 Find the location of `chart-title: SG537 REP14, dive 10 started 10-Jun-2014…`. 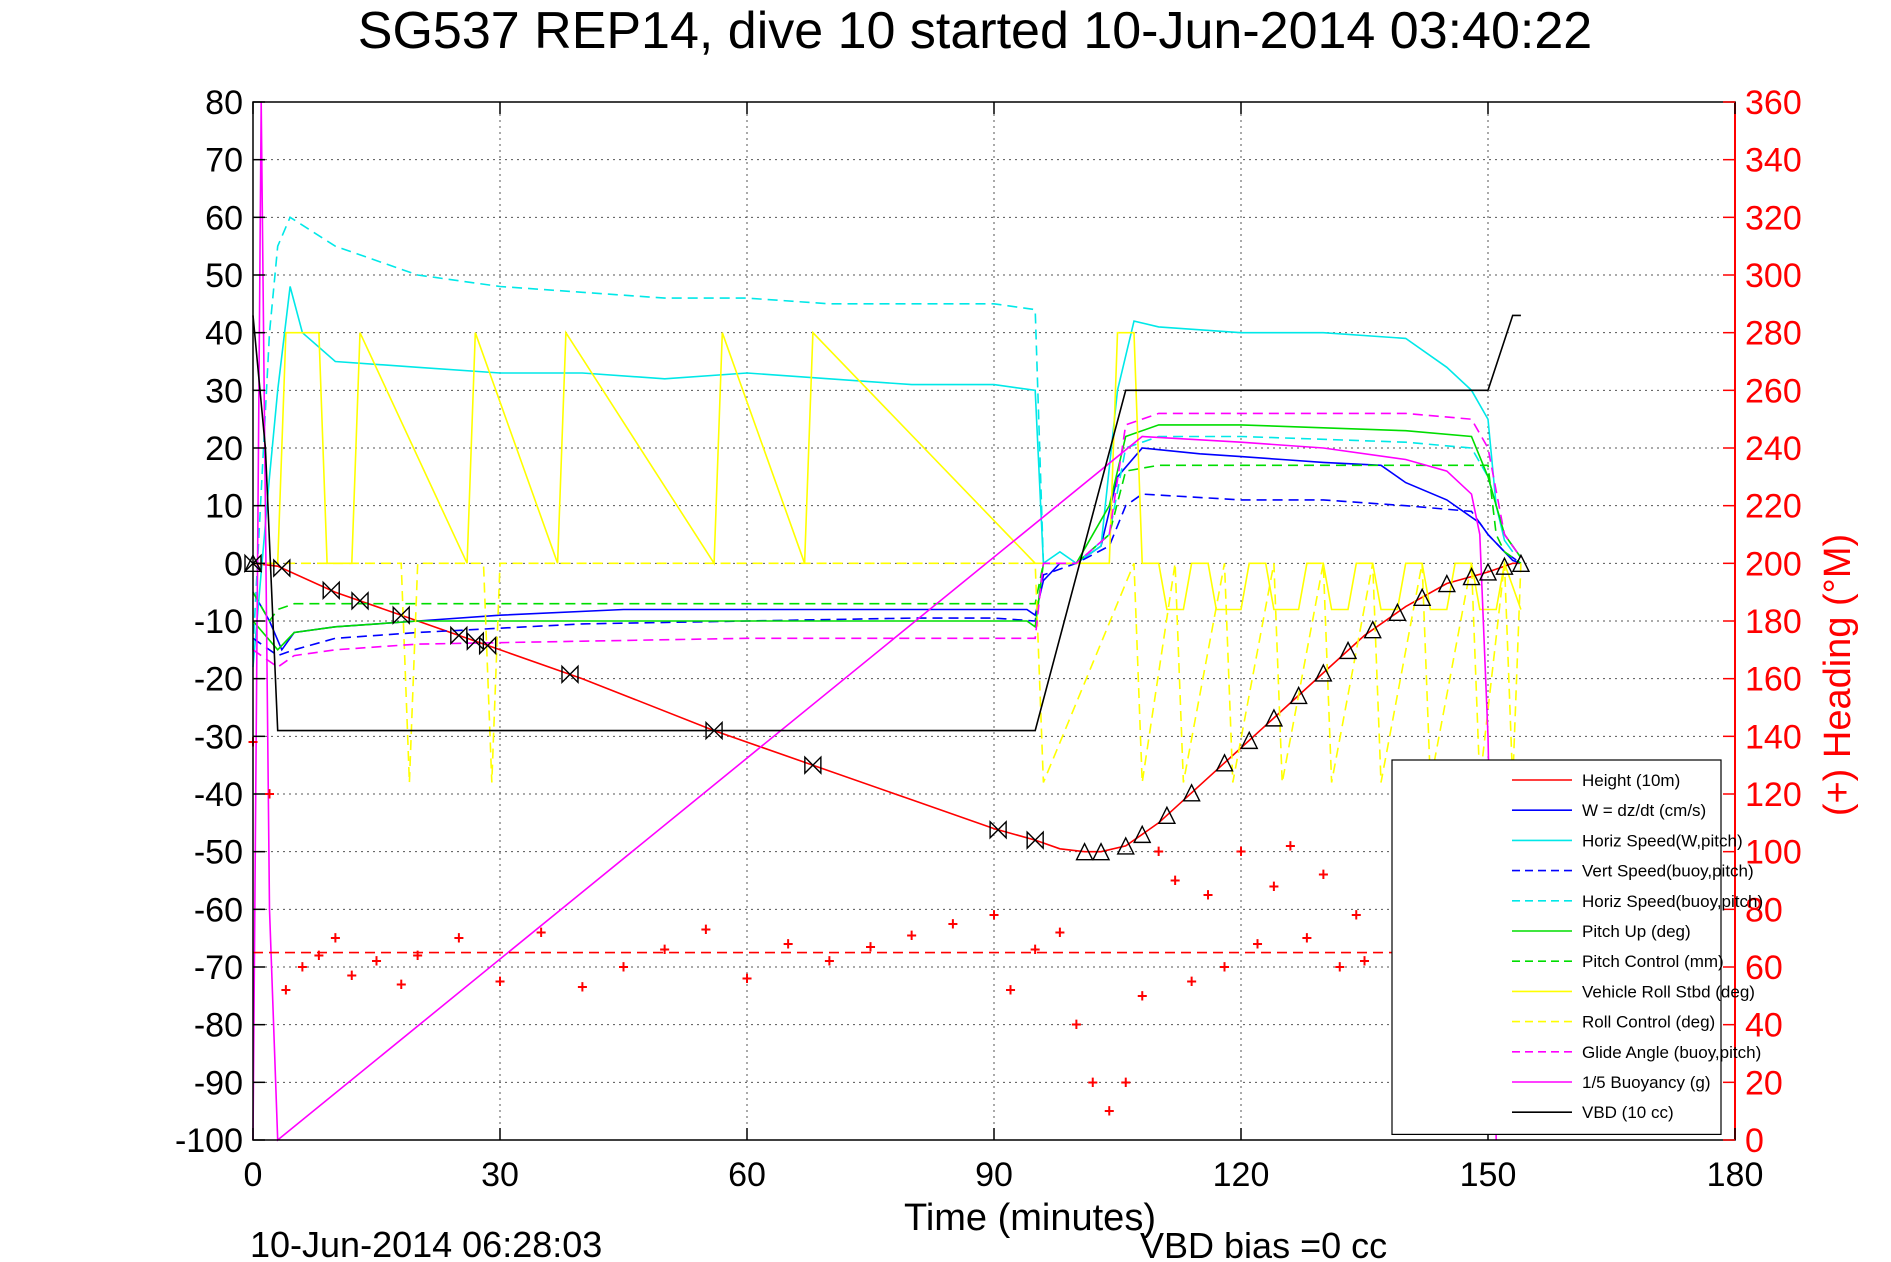

chart-title: SG537 REP14, dive 10 started 10-Jun-2014… is located at coordinates (975, 31).